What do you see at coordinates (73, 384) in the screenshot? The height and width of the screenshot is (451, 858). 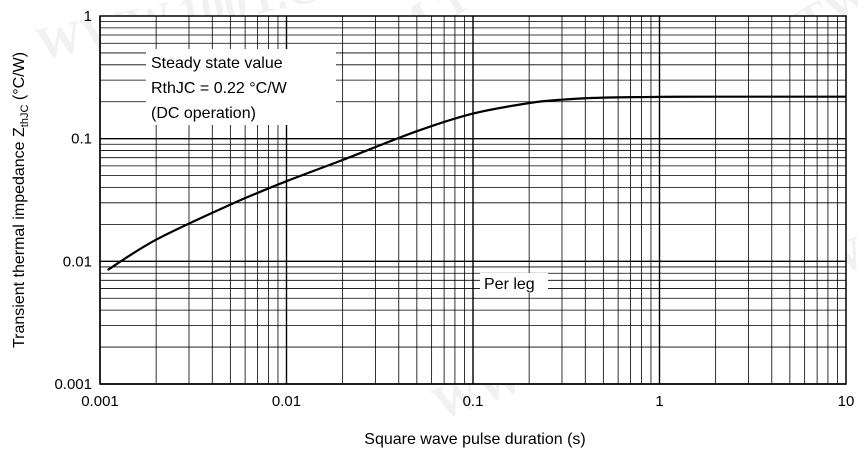 I see `y-tick-label: 0.001` at bounding box center [73, 384].